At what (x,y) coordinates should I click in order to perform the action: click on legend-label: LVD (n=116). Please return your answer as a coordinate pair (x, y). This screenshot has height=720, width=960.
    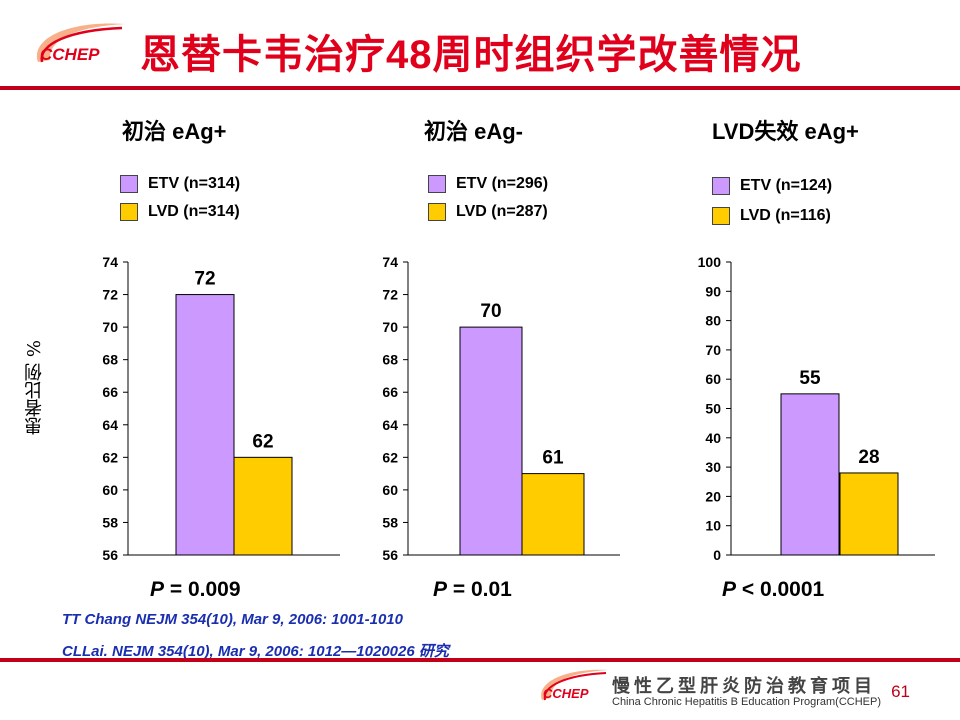
    Looking at the image, I should click on (785, 215).